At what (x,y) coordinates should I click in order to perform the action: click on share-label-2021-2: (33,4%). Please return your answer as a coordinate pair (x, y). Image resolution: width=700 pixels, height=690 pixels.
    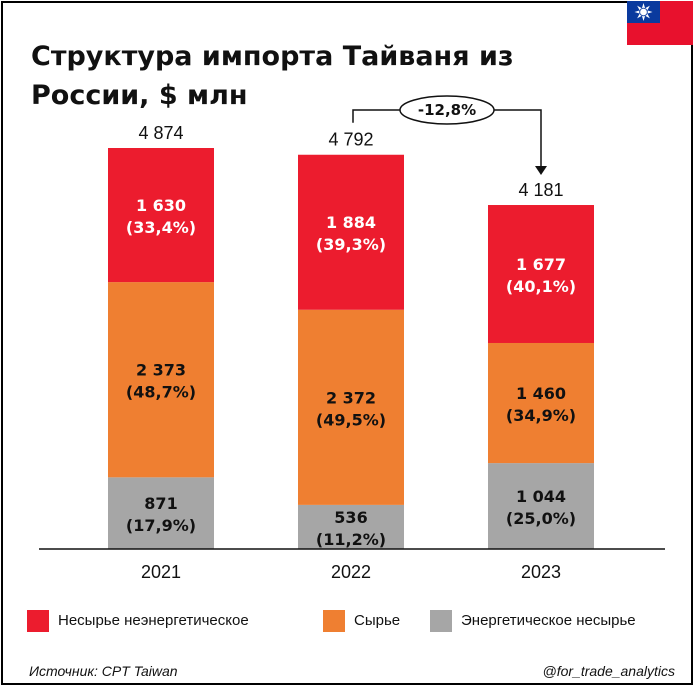
    Looking at the image, I should click on (161, 227).